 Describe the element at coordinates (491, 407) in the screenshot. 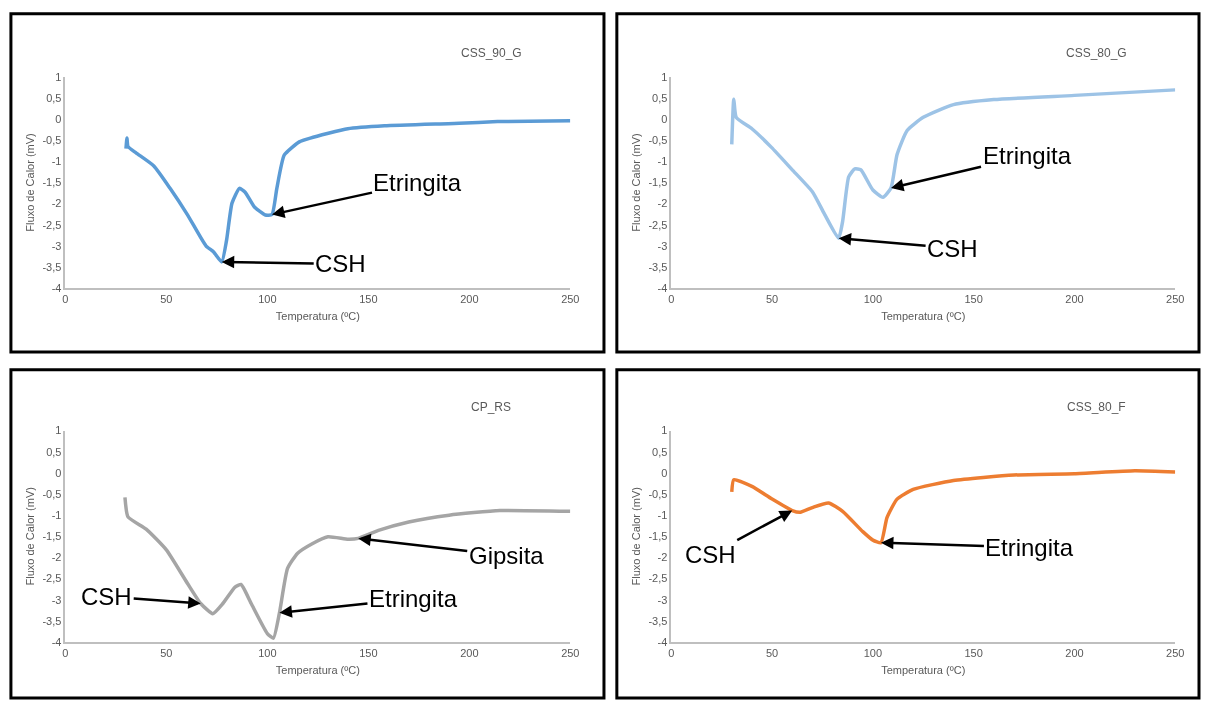

I see `chart-title: CP_RS` at that location.